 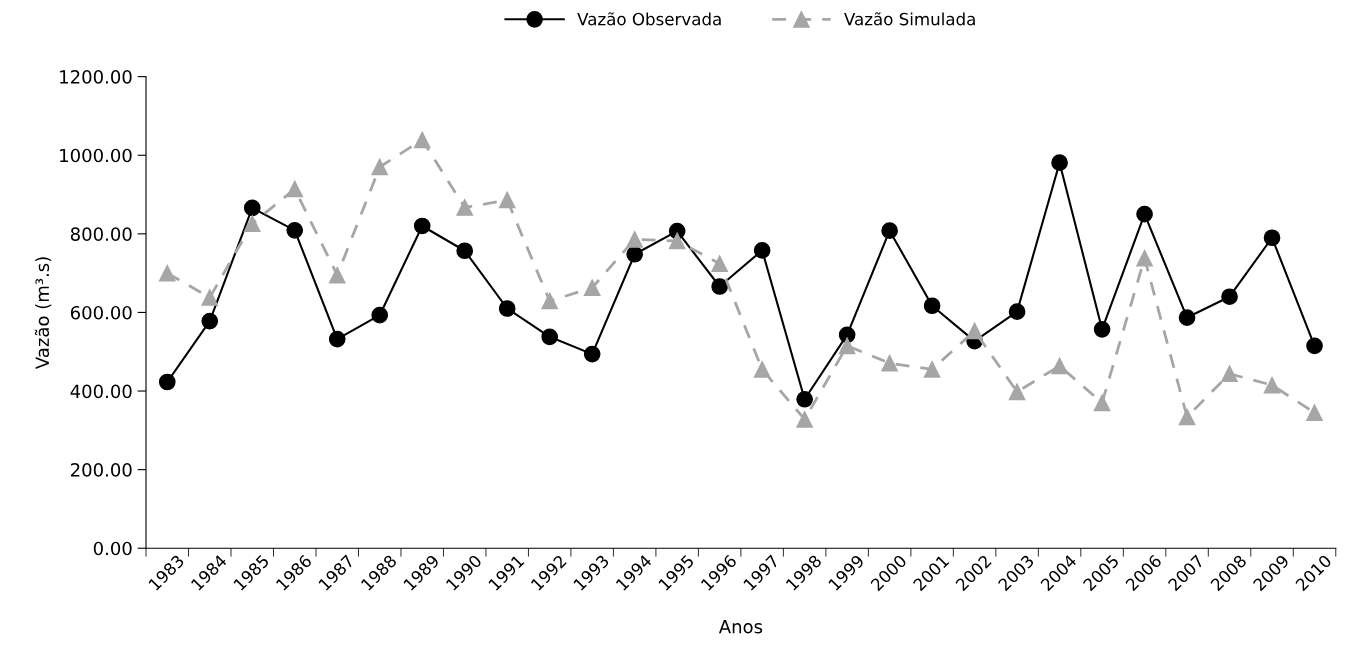 What do you see at coordinates (101, 470) in the screenshot?
I see `y-tick-label: 200.00` at bounding box center [101, 470].